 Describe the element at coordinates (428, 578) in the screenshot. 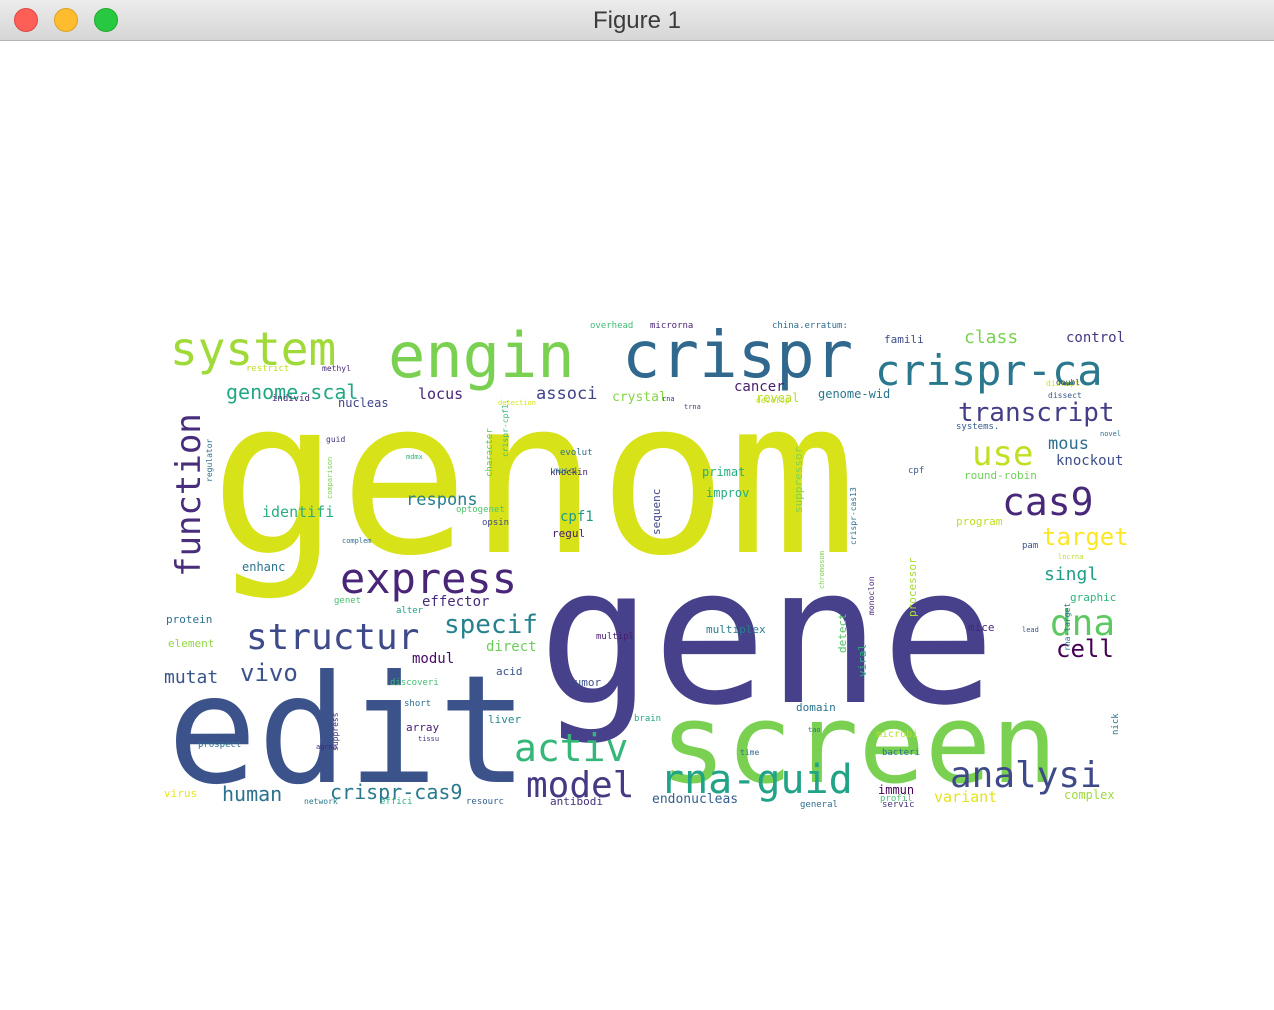

I see `word-cloud-word: express` at that location.